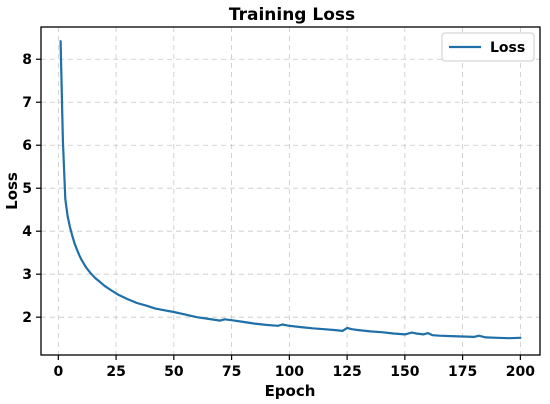 This screenshot has width=550, height=404. Describe the element at coordinates (115, 372) in the screenshot. I see `x-tick-label: 25` at that location.